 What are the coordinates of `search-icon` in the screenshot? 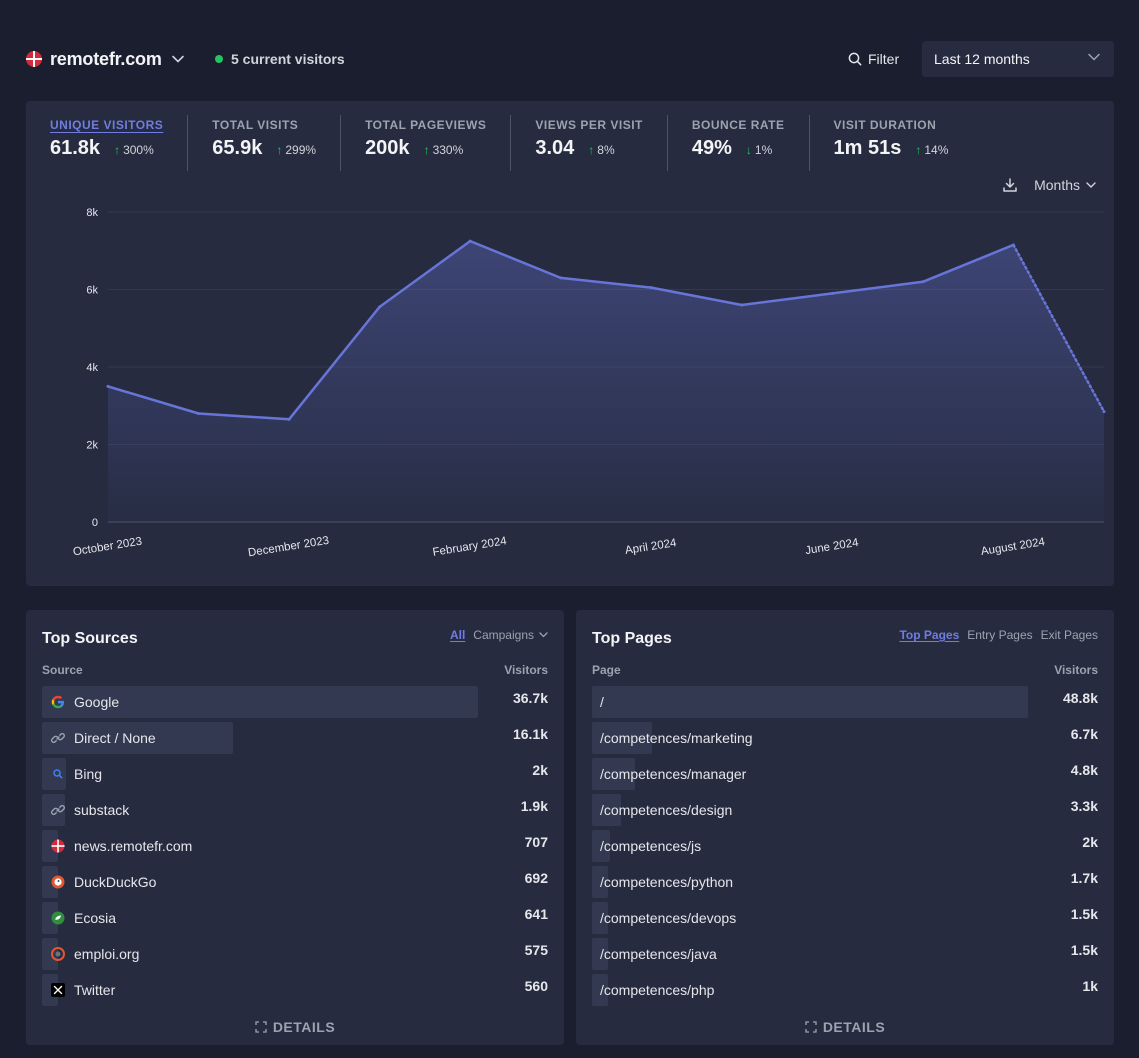 It's located at (855, 59).